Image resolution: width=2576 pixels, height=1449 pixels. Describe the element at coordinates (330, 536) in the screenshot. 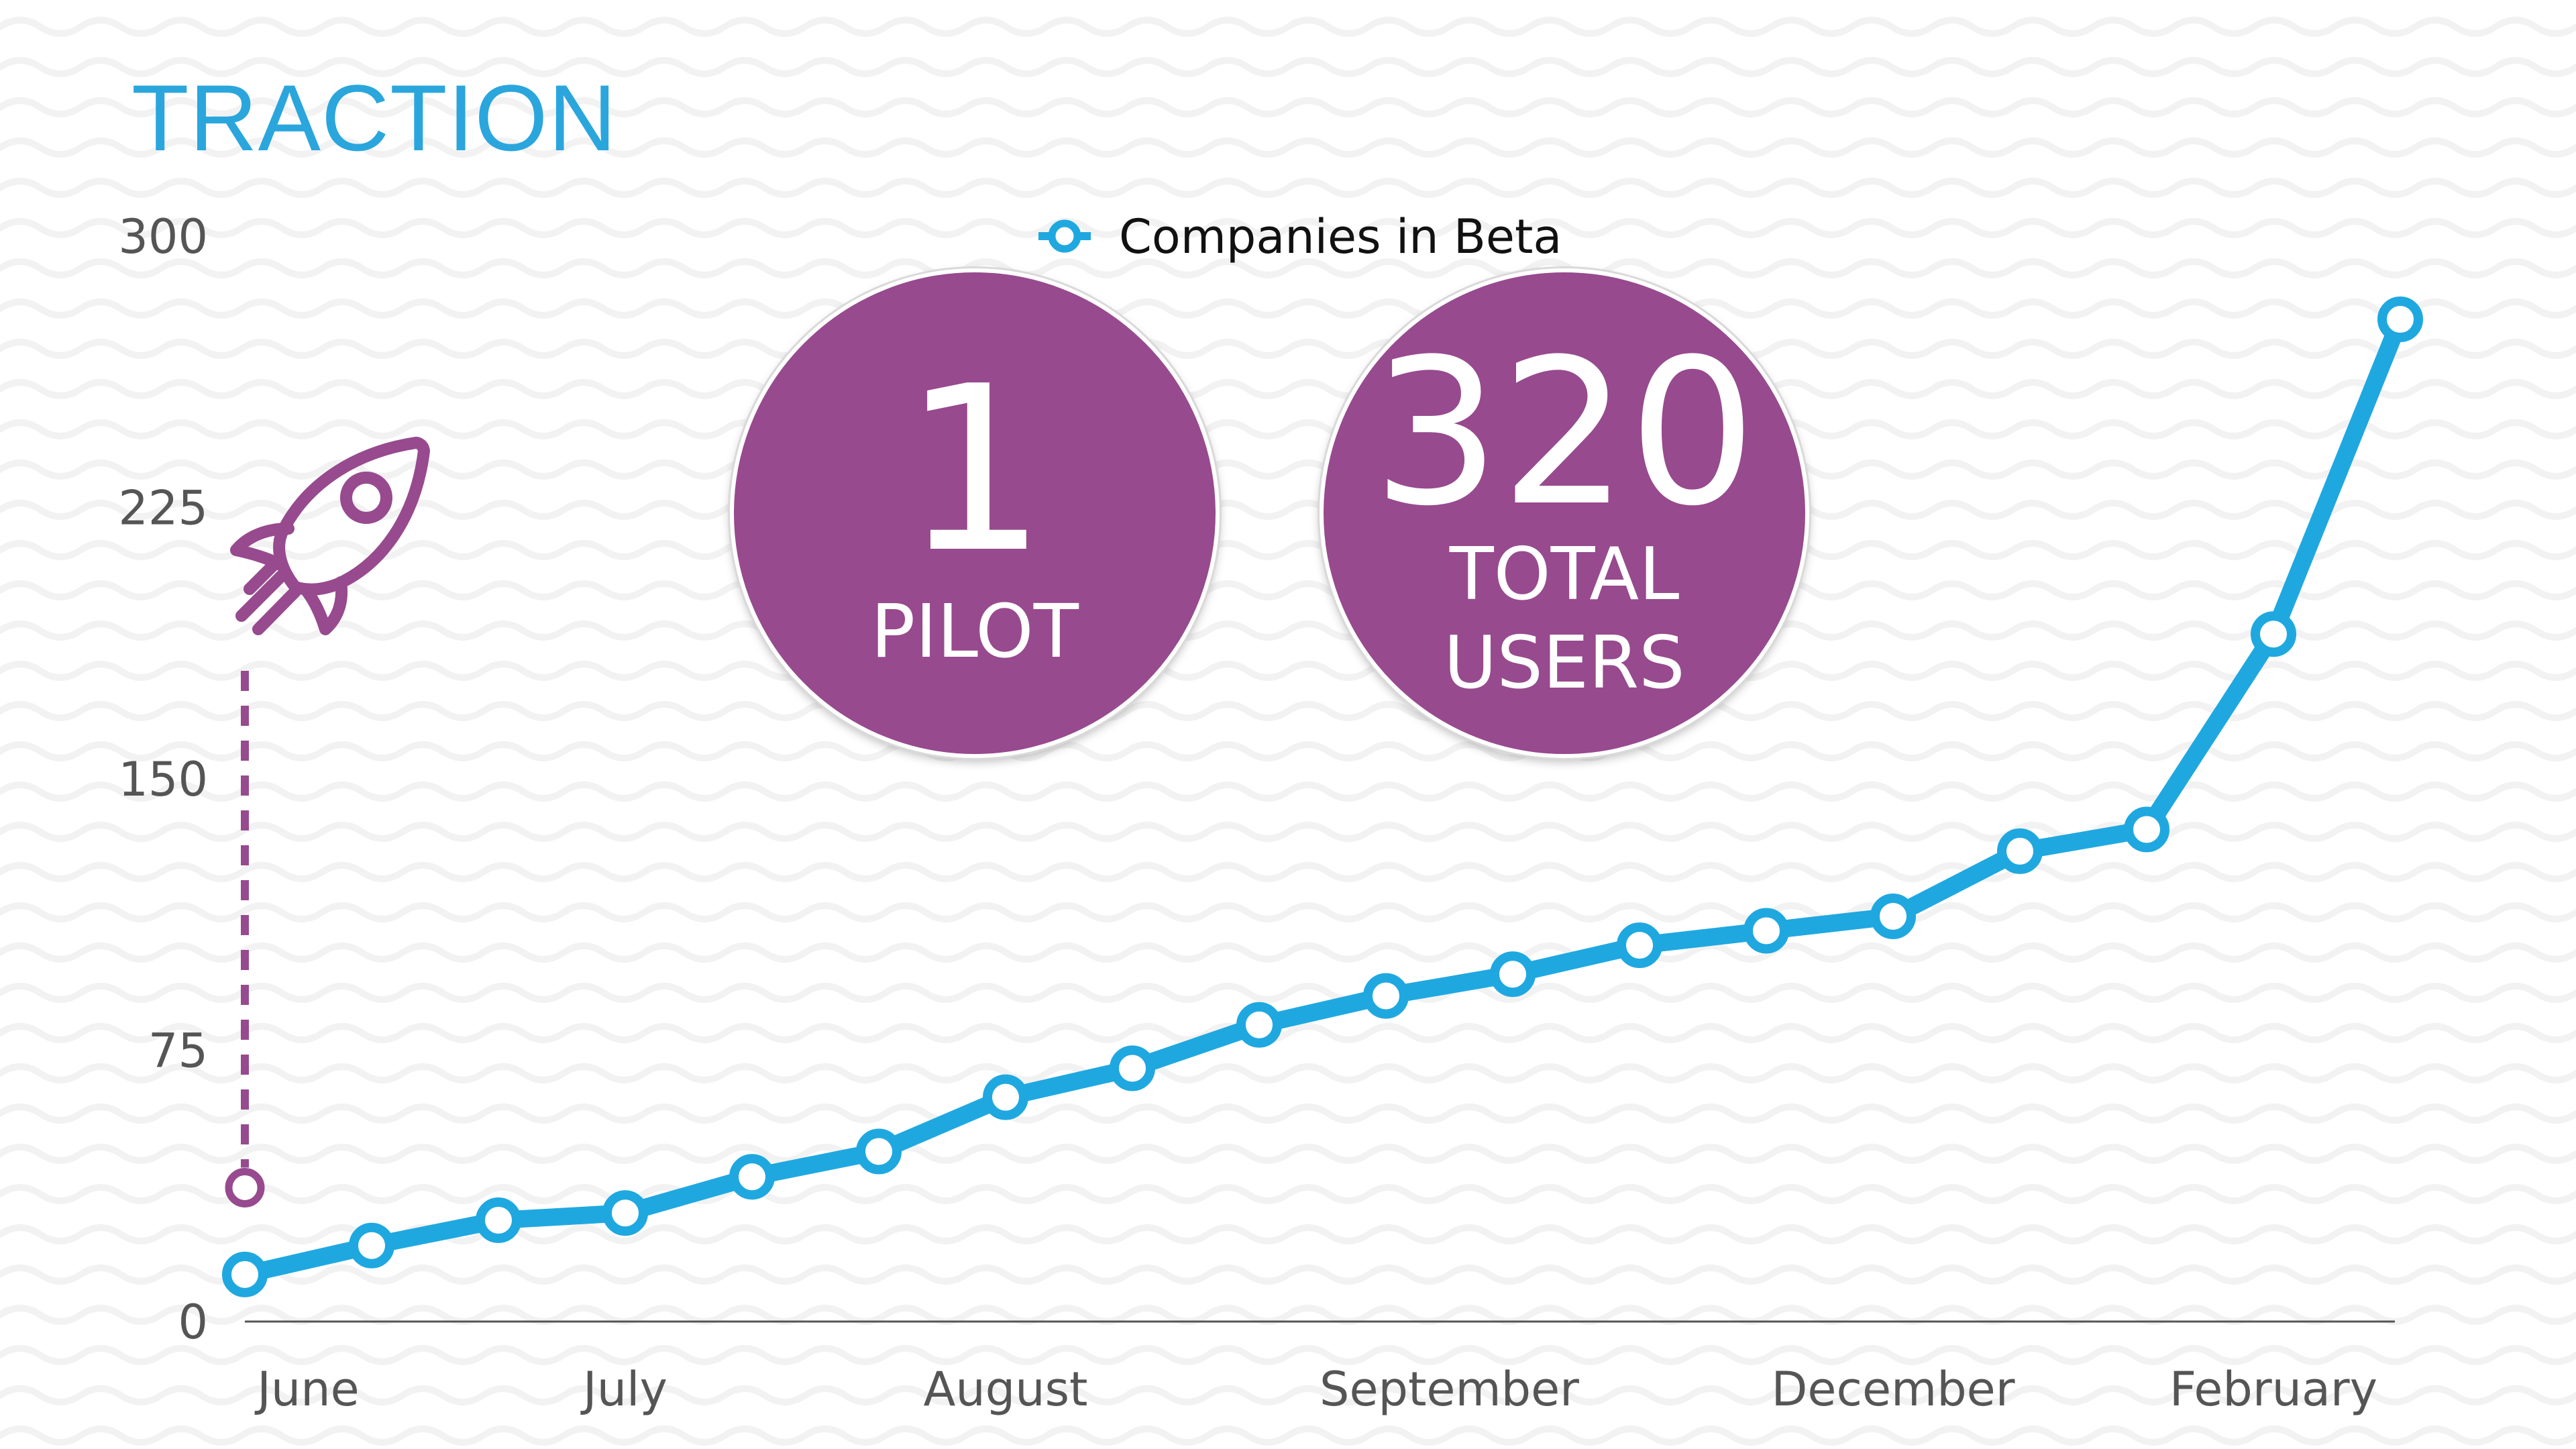

I see `rocket-icon` at that location.